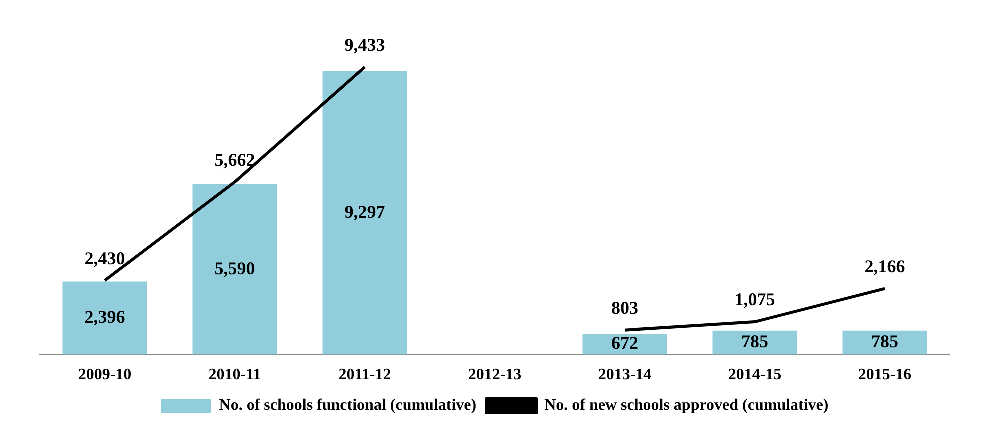 The width and height of the screenshot is (1000, 434). Describe the element at coordinates (348, 405) in the screenshot. I see `legend-label: No. of schools functional (cumulative)` at that location.